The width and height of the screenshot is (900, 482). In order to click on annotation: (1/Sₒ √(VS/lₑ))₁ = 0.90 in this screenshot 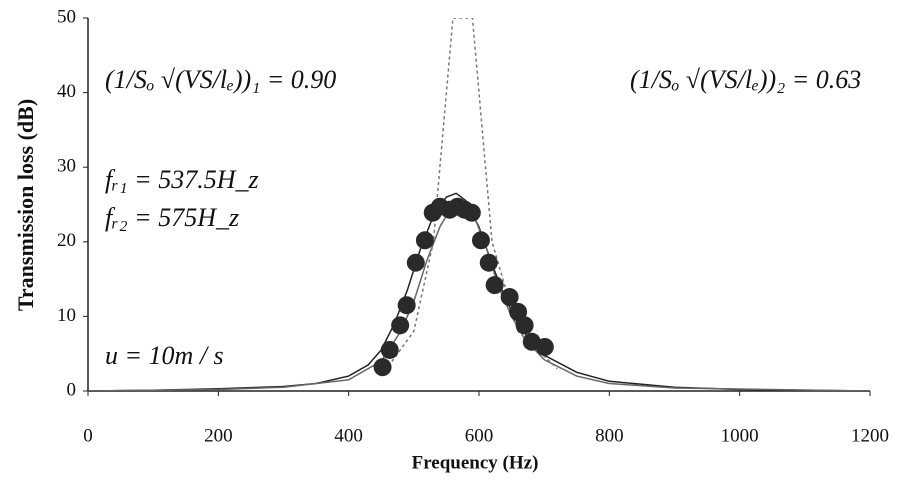, I will do `click(220, 79)`.